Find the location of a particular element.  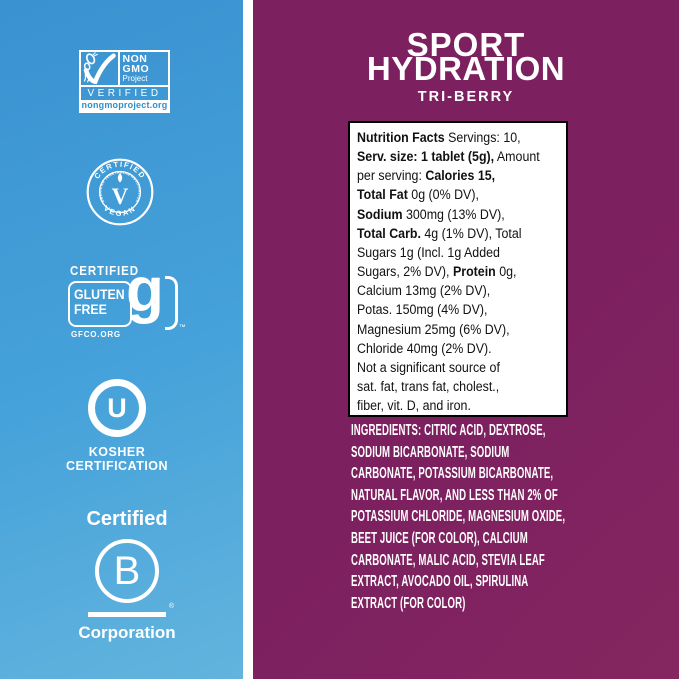

b-corp-b-icon: B is located at coordinates (127, 571).